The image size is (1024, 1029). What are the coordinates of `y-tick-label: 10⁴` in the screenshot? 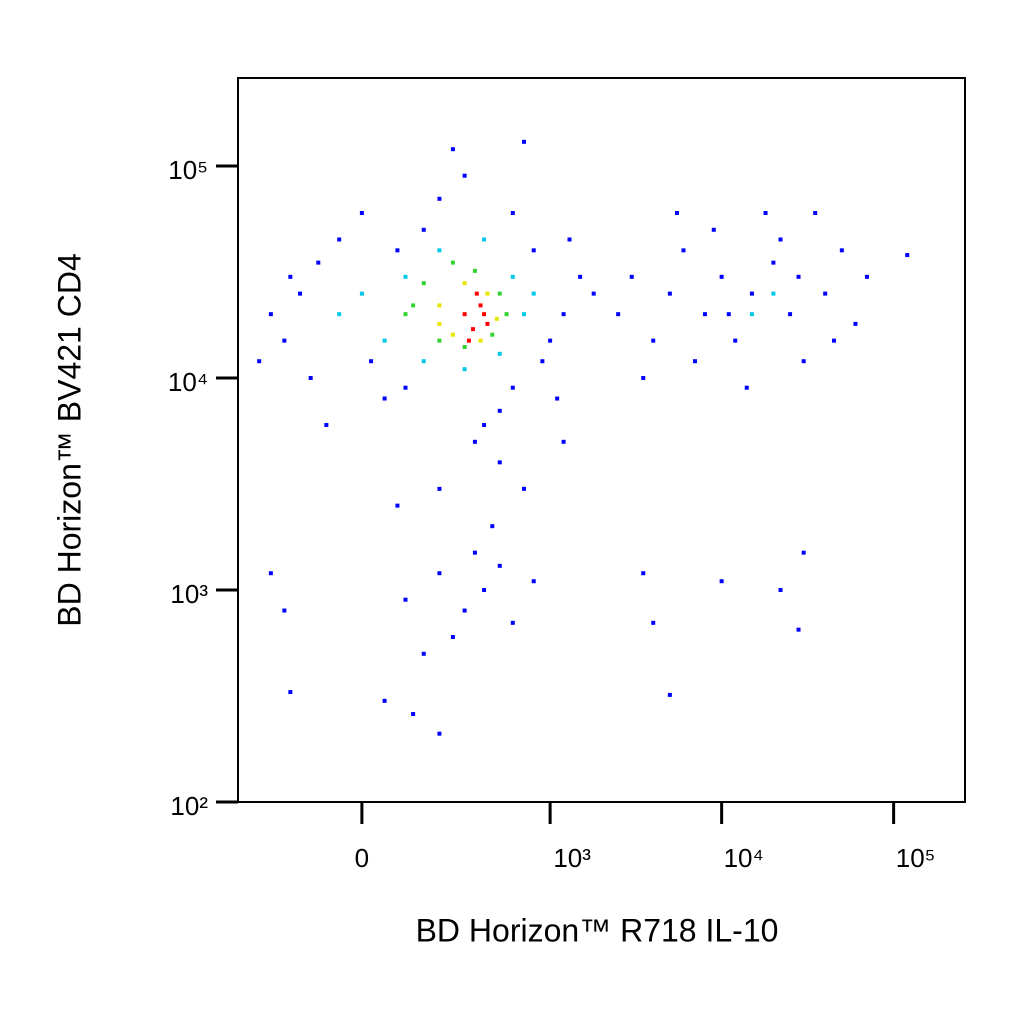 It's located at (188, 382).